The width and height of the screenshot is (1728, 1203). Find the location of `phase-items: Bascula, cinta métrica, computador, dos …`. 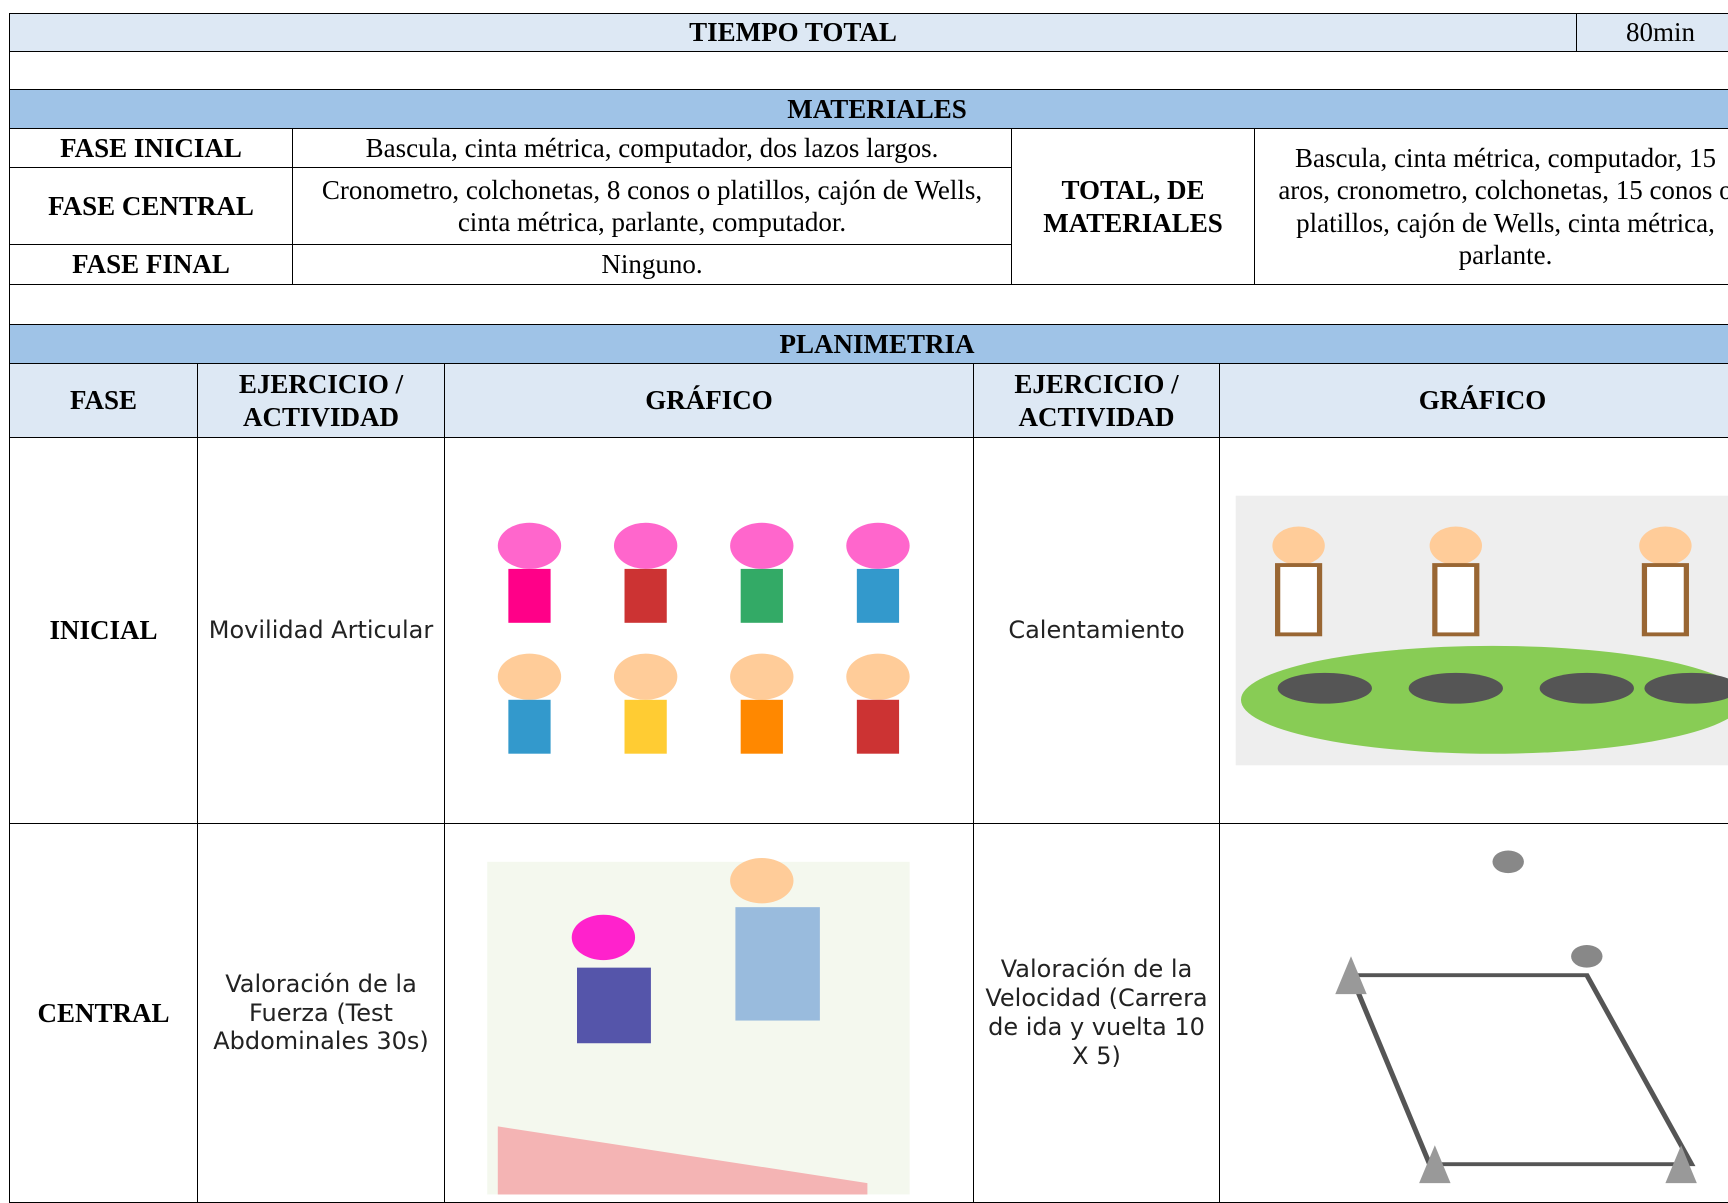

phase-items: Bascula, cinta métrica, computador, dos … is located at coordinates (652, 148).